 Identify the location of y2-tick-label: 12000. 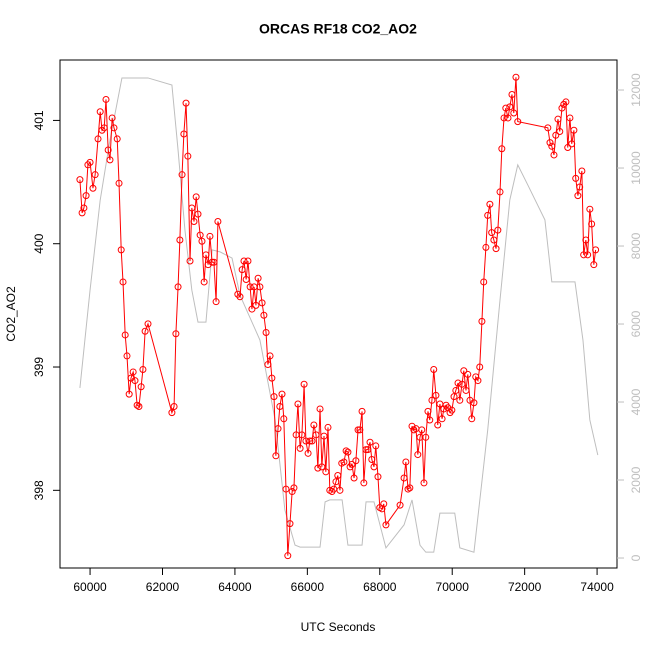
(636, 90).